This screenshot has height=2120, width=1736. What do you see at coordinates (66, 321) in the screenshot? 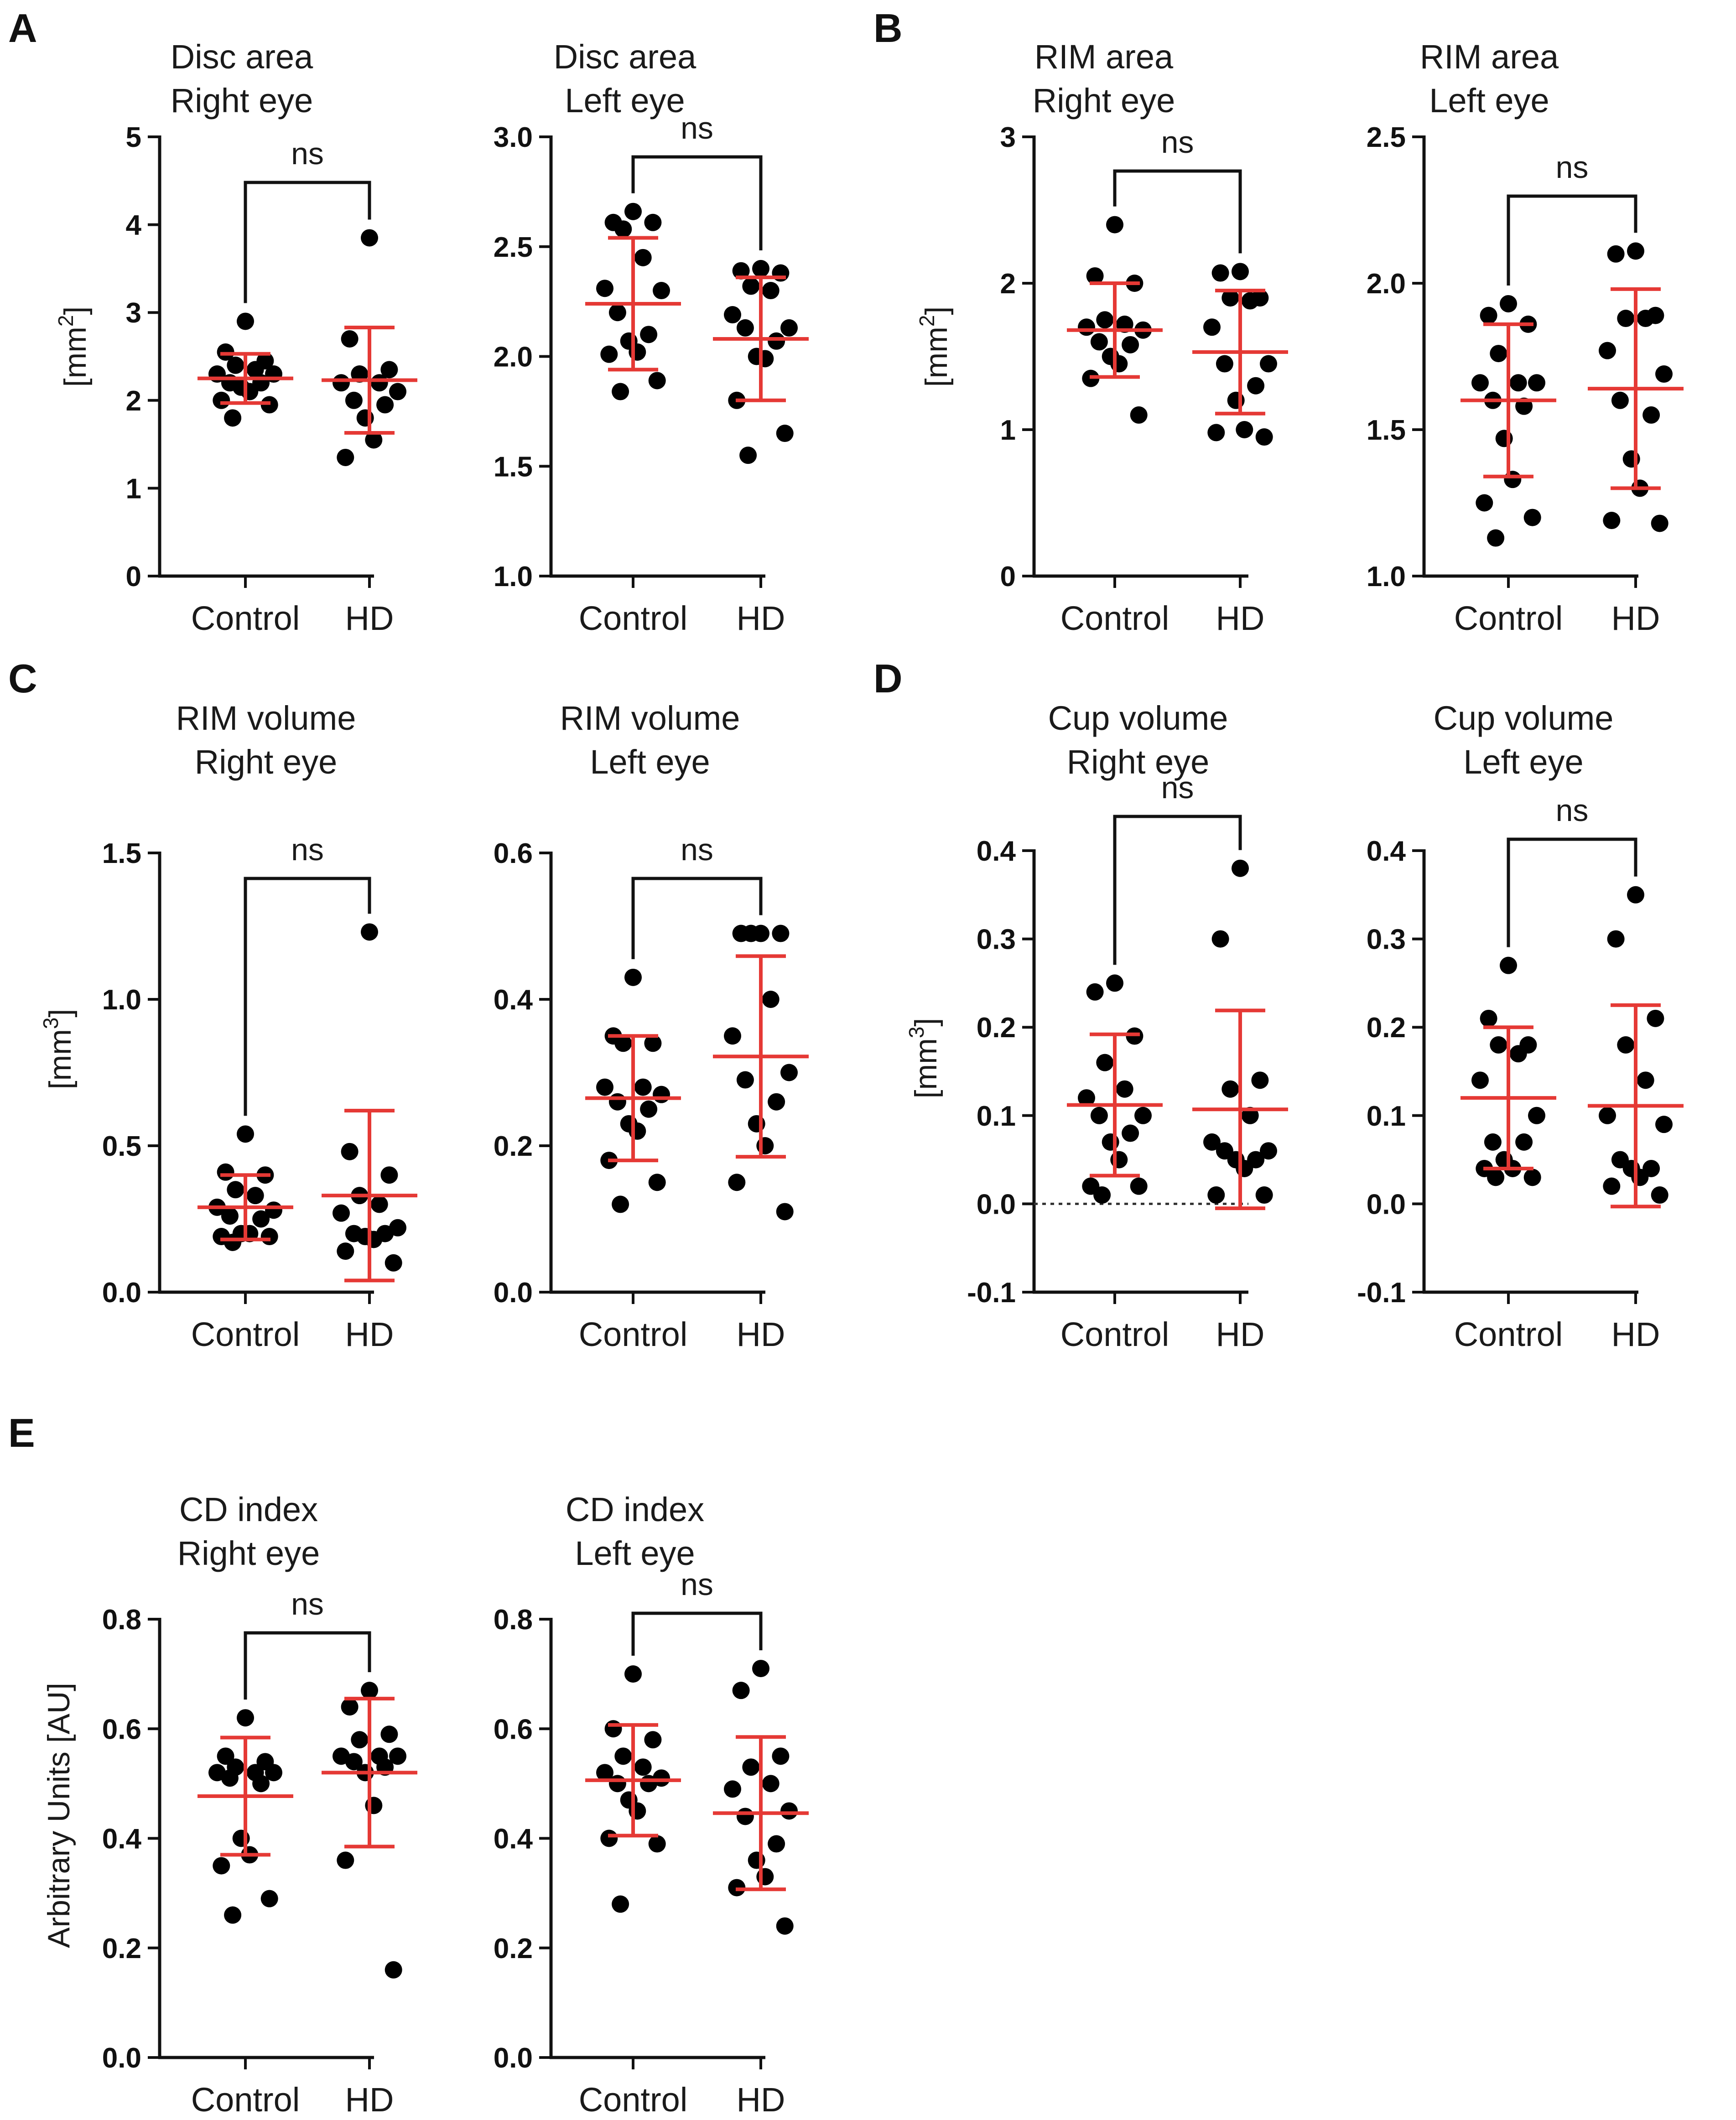
I see `y-axis-label-disc-area-sup: 2` at bounding box center [66, 321].